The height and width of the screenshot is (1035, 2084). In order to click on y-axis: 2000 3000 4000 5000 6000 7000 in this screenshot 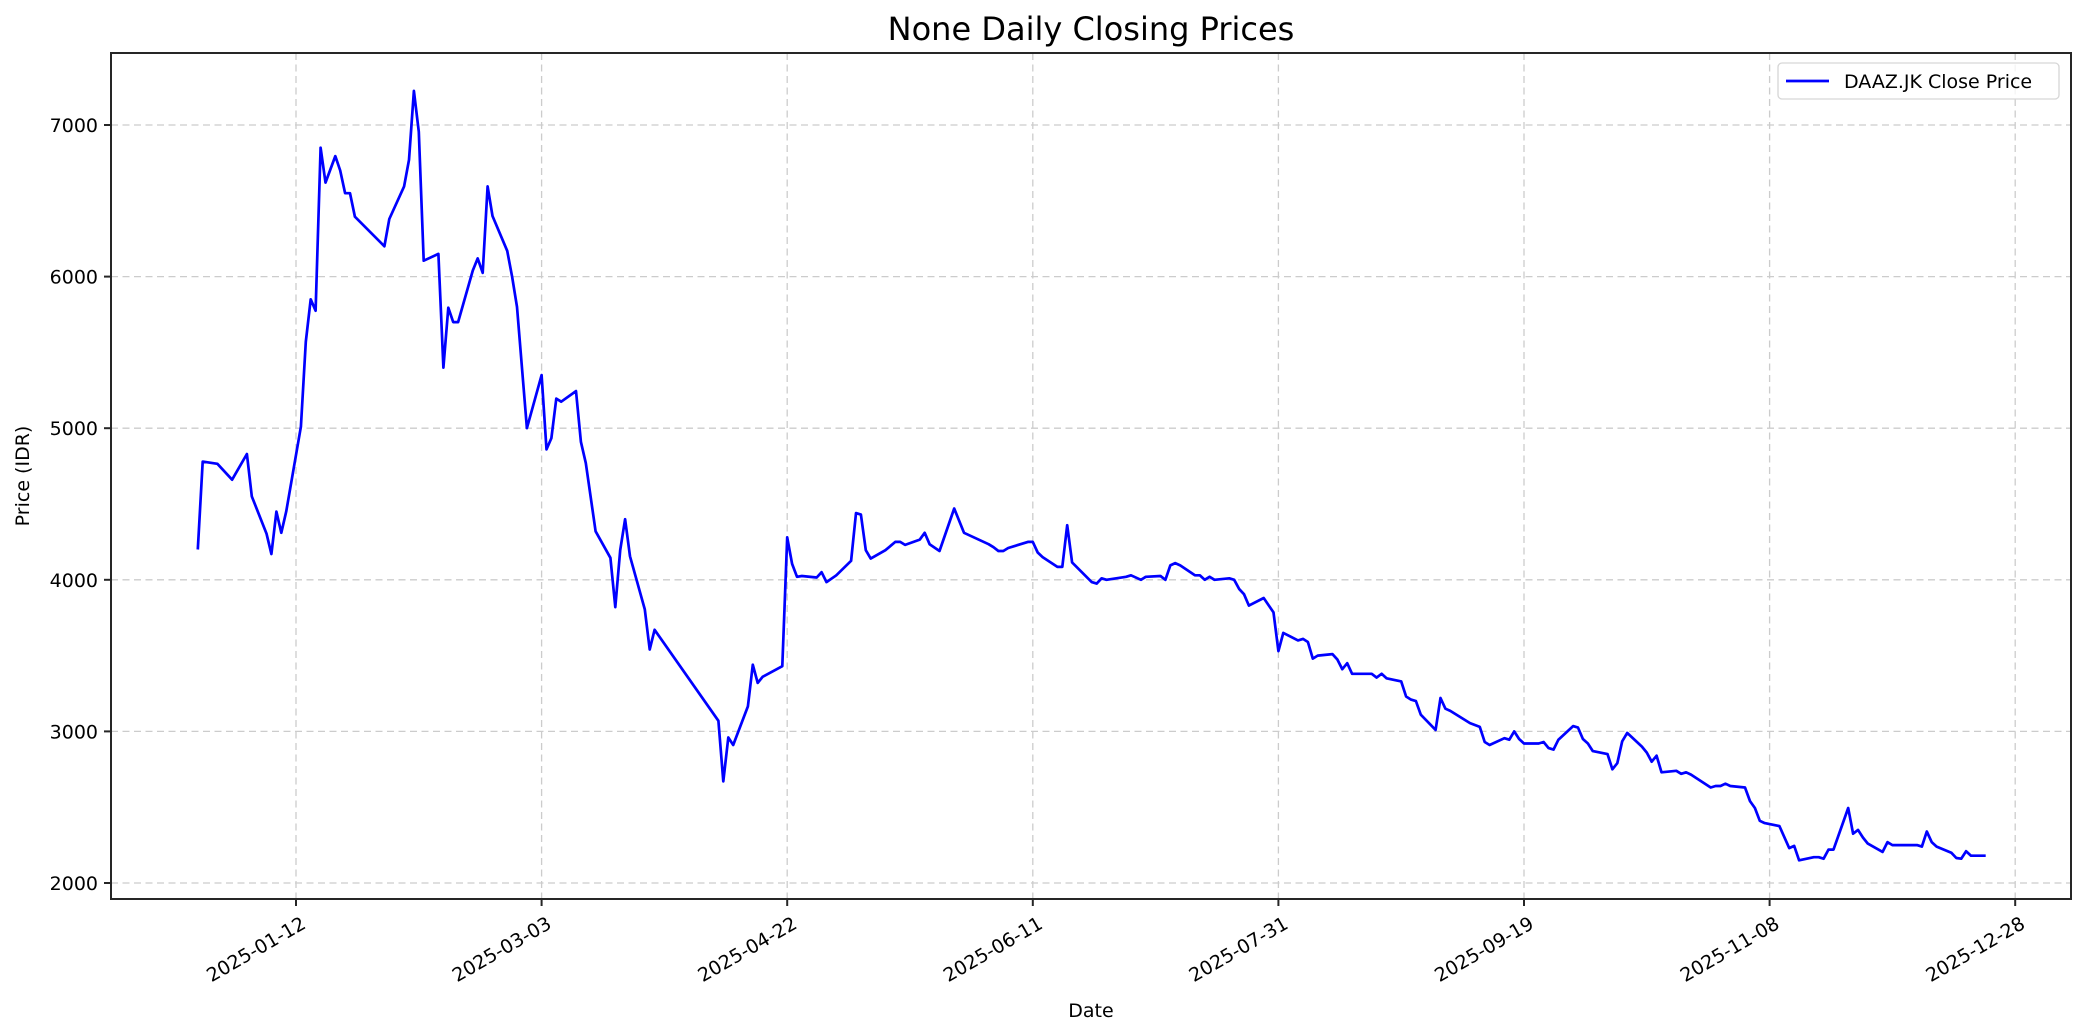, I will do `click(80, 505)`.